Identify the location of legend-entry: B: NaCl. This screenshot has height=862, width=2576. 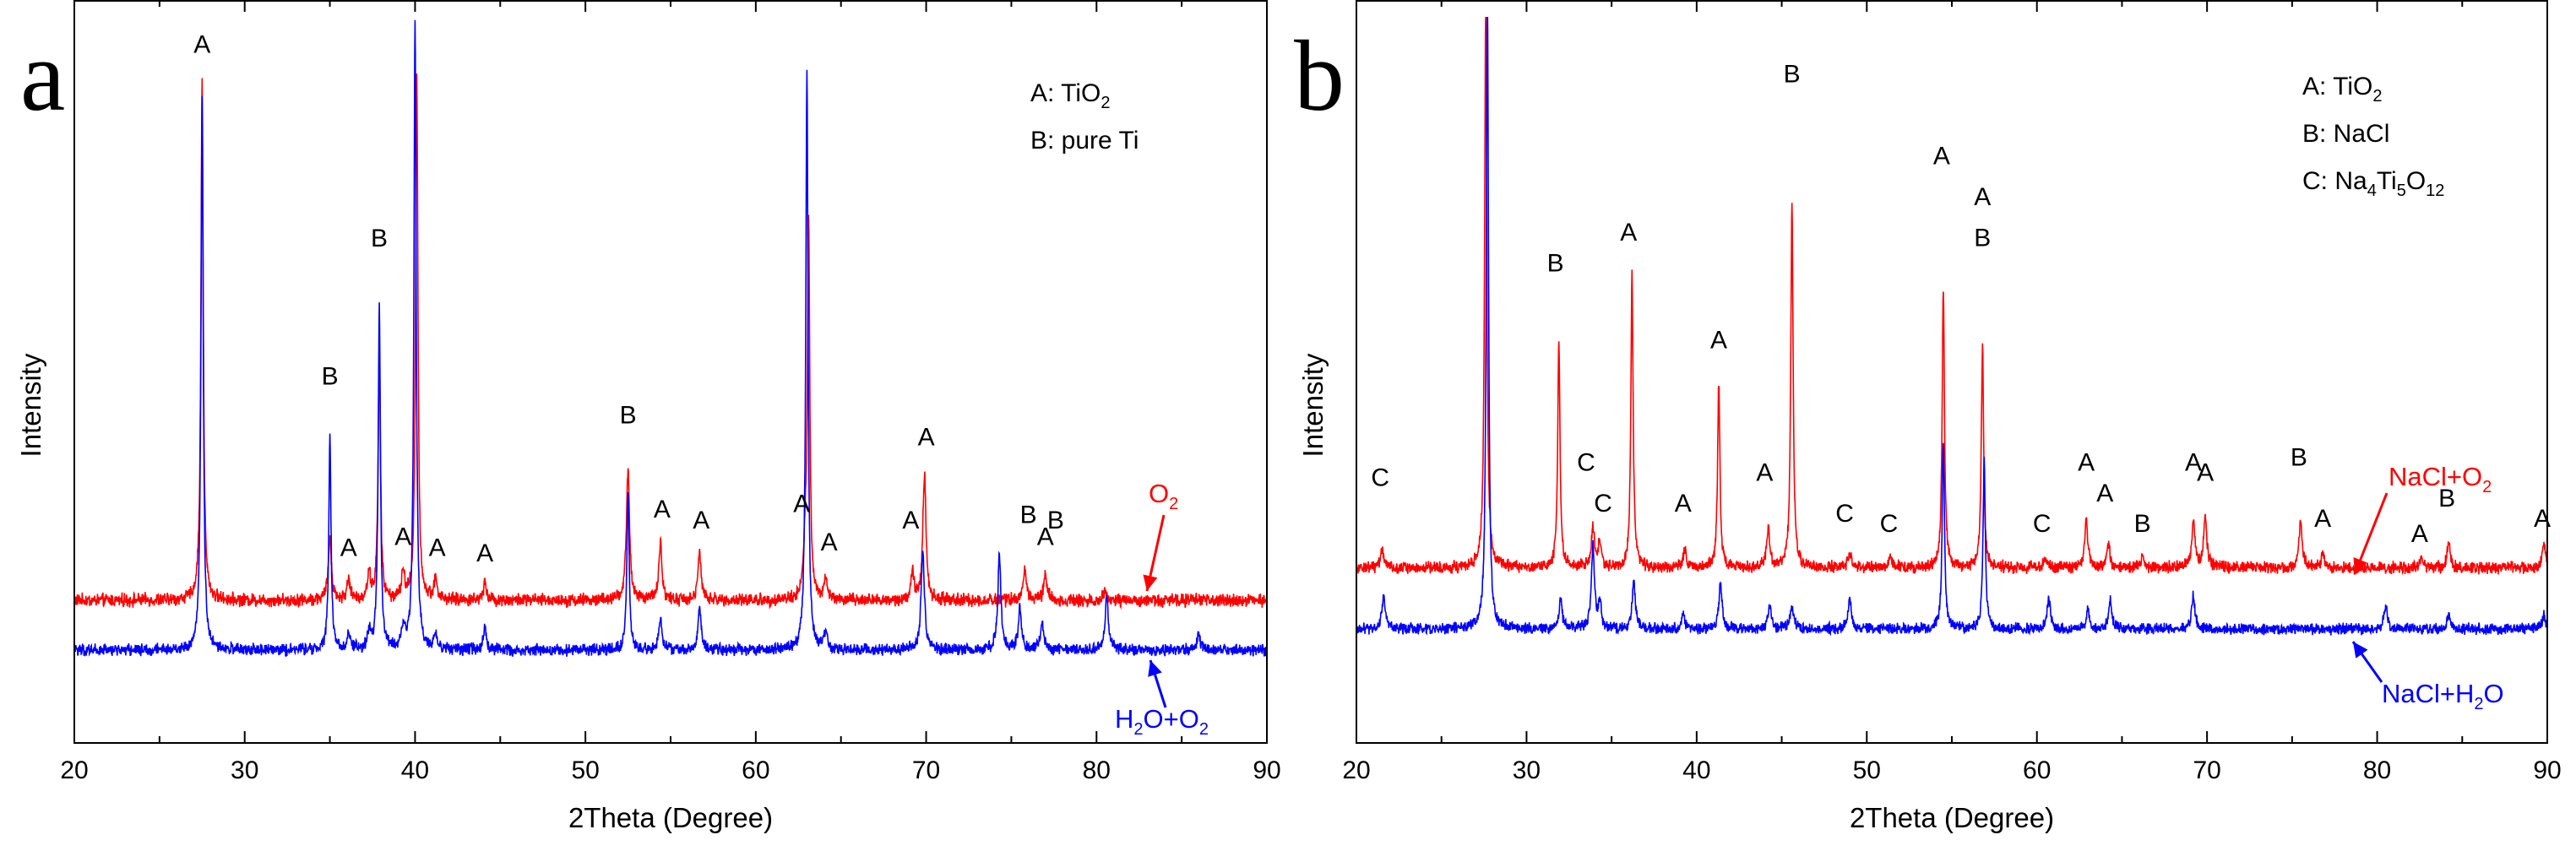
(2345, 134).